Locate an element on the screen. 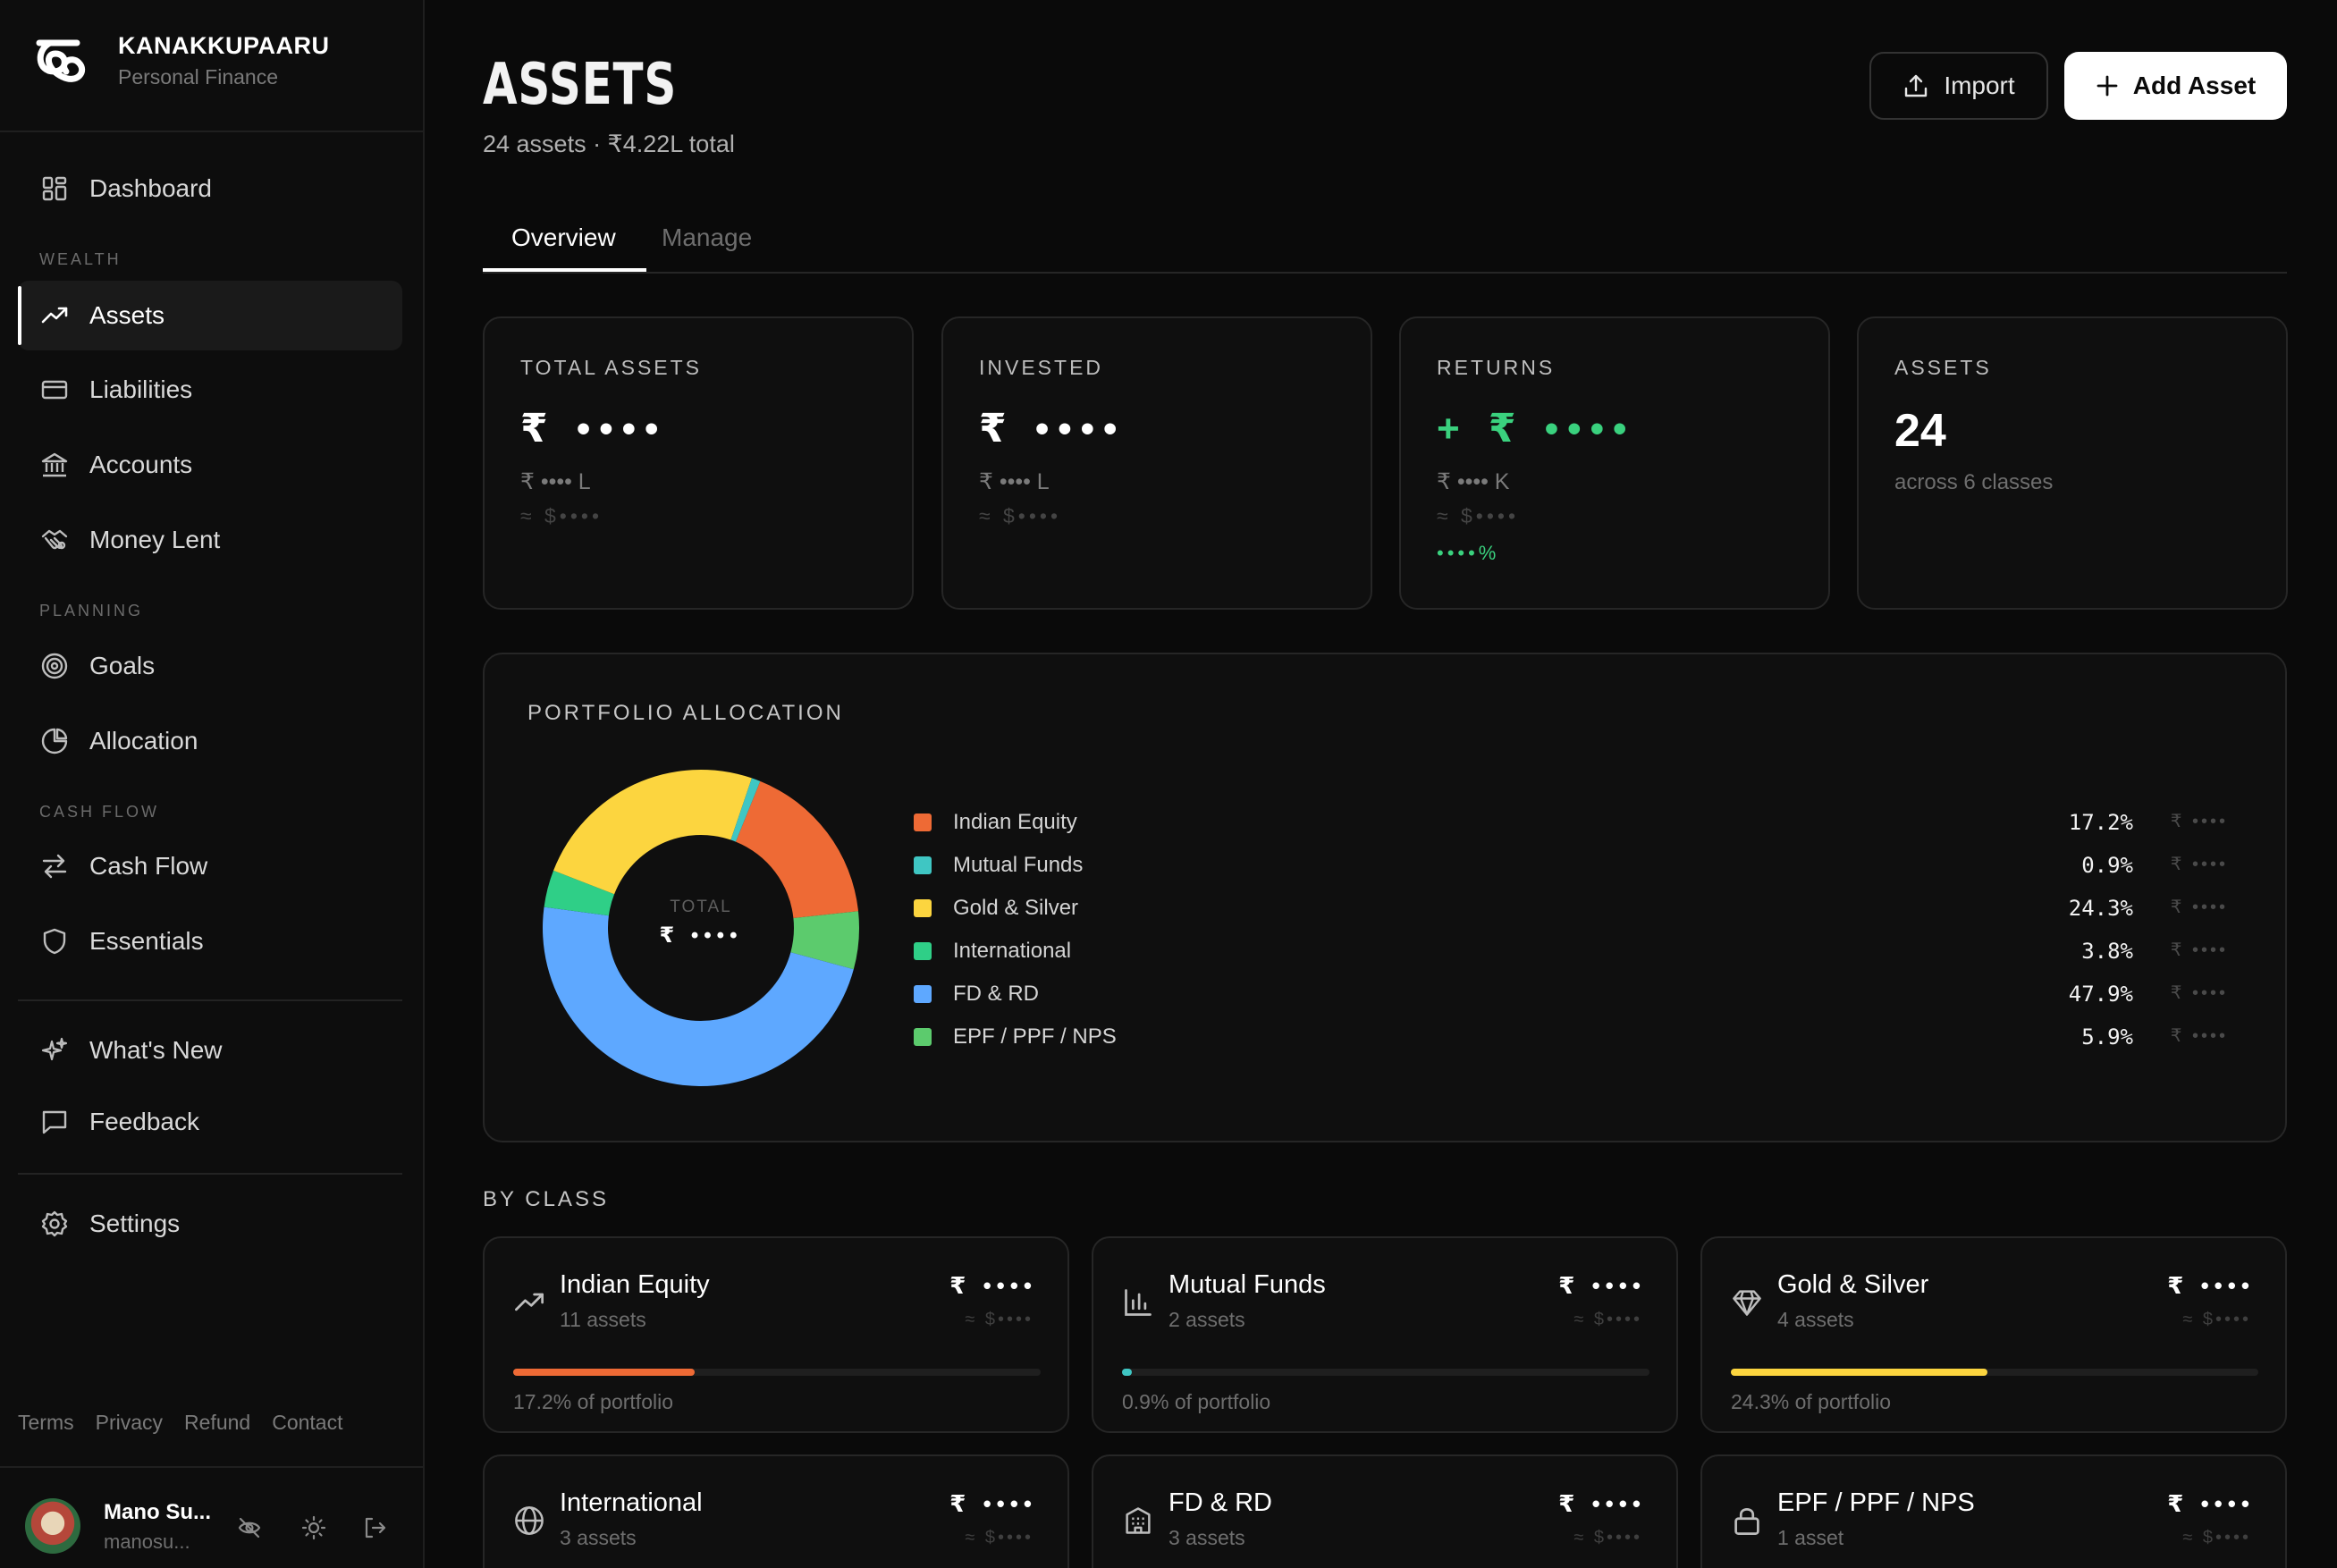  stat-caption: RETURNS is located at coordinates (1496, 367).